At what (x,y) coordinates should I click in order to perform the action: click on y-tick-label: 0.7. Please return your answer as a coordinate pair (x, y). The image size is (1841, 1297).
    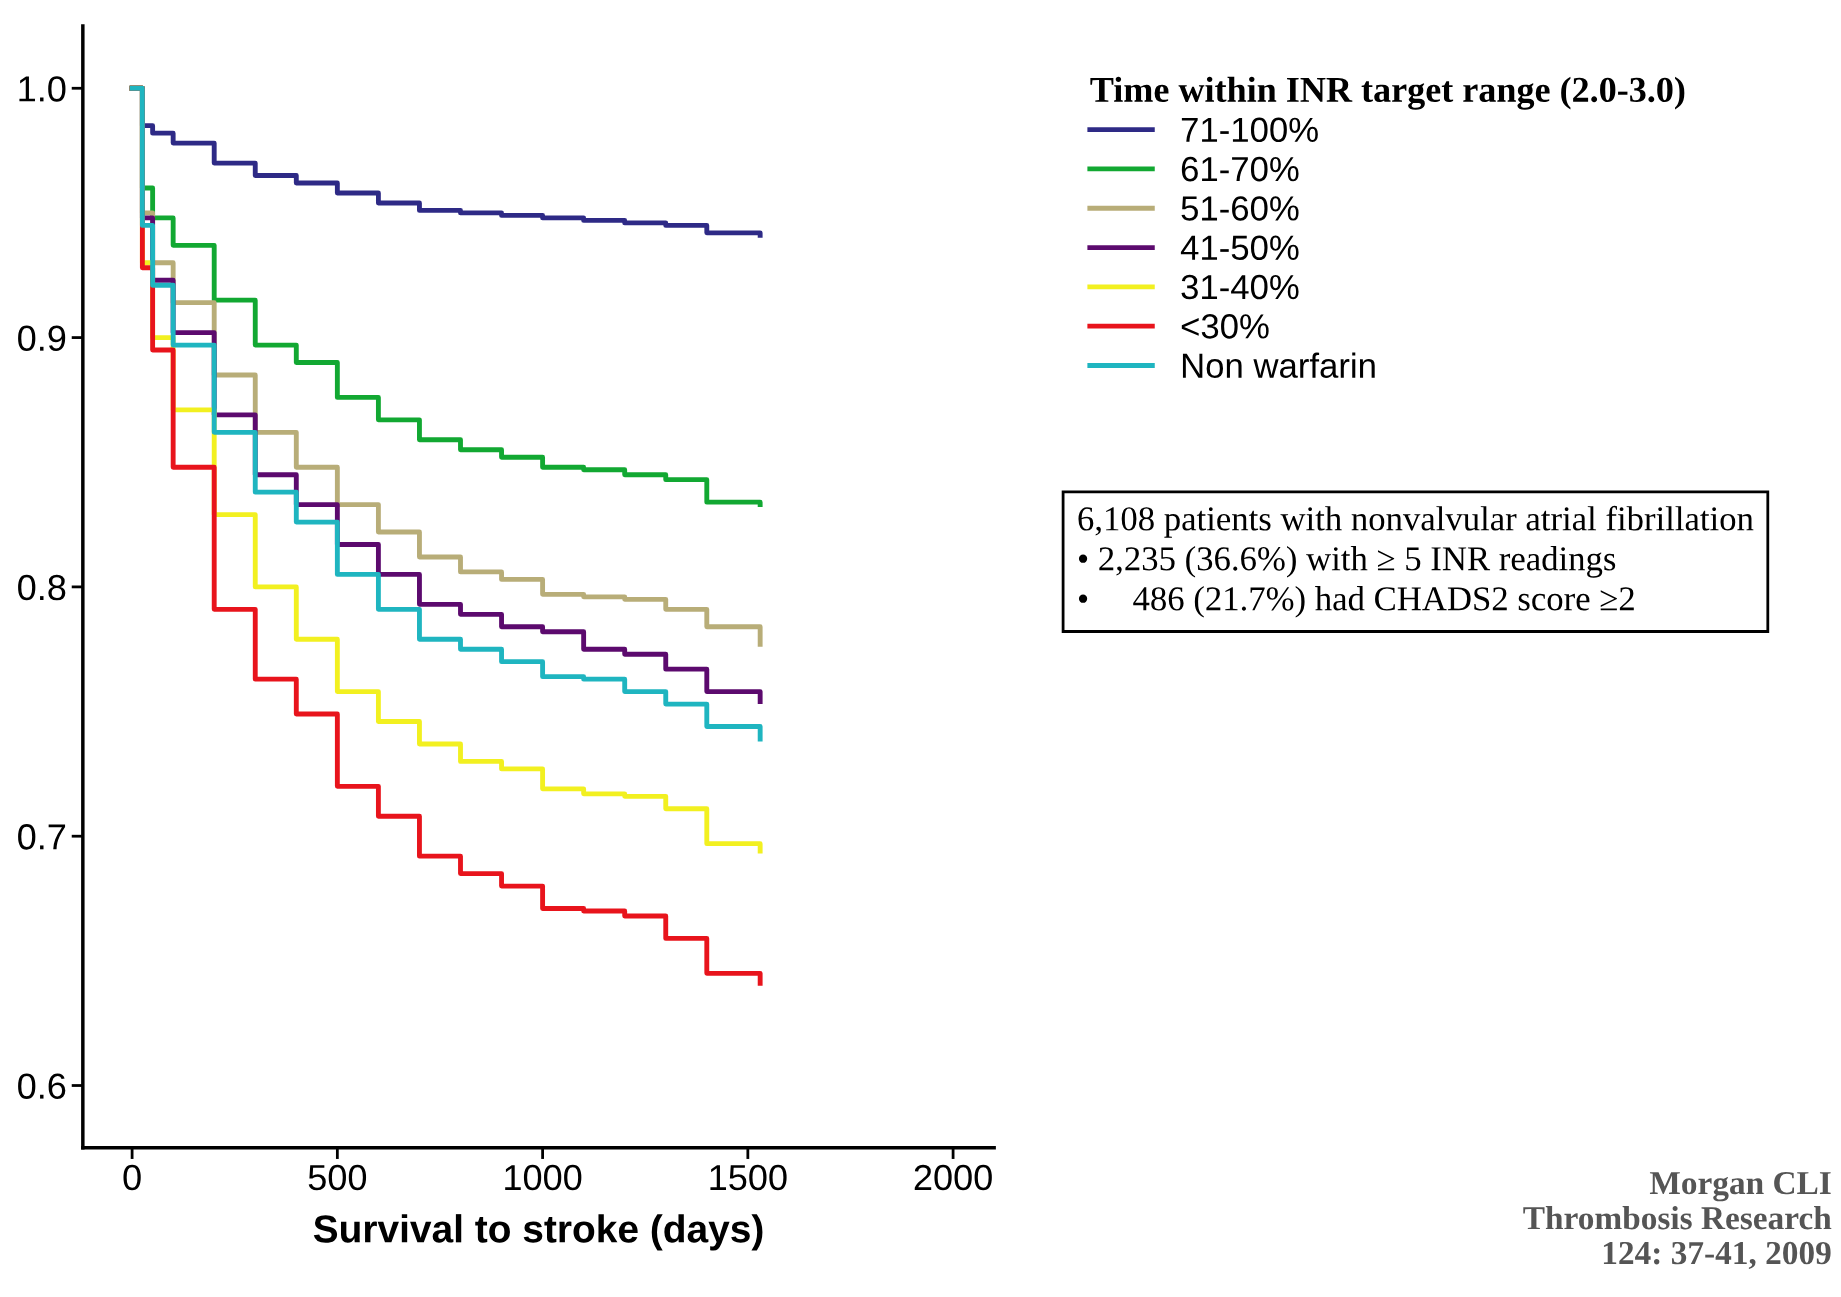
    Looking at the image, I should click on (42, 837).